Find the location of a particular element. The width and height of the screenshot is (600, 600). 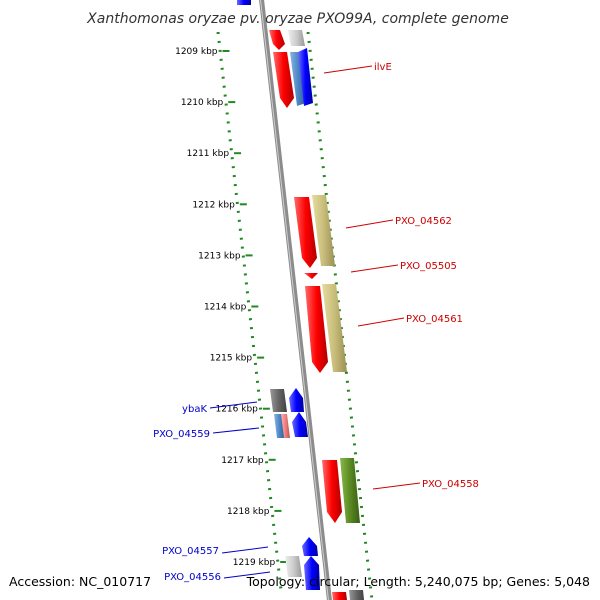

genome-backbone-highlight is located at coordinates (294, 300).